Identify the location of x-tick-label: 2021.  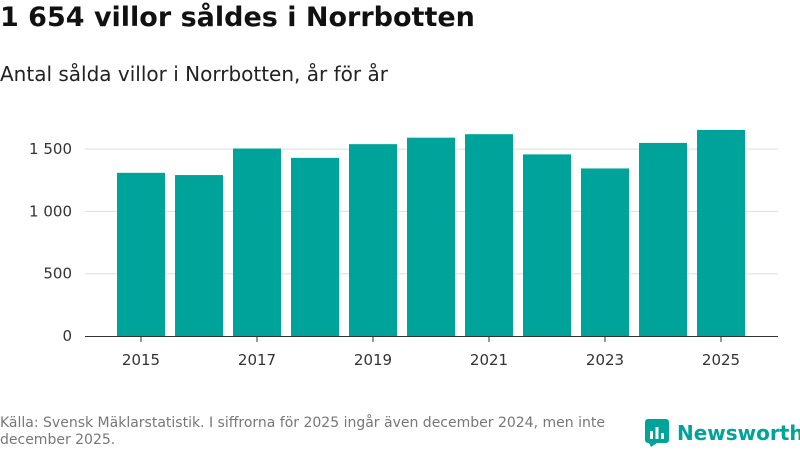
(489, 360).